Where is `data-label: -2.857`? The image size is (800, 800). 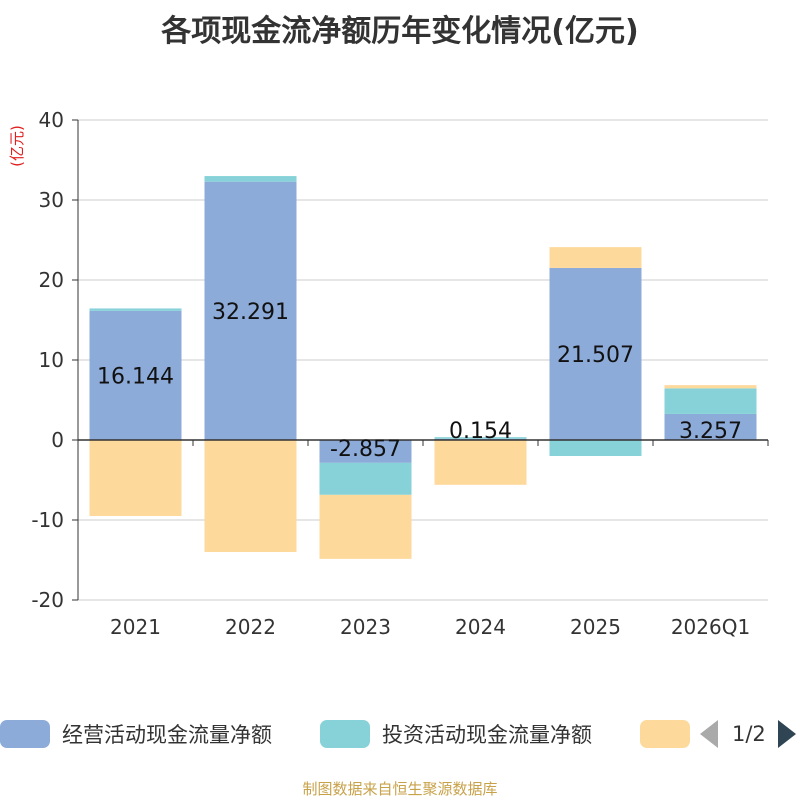
data-label: -2.857 is located at coordinates (365, 449).